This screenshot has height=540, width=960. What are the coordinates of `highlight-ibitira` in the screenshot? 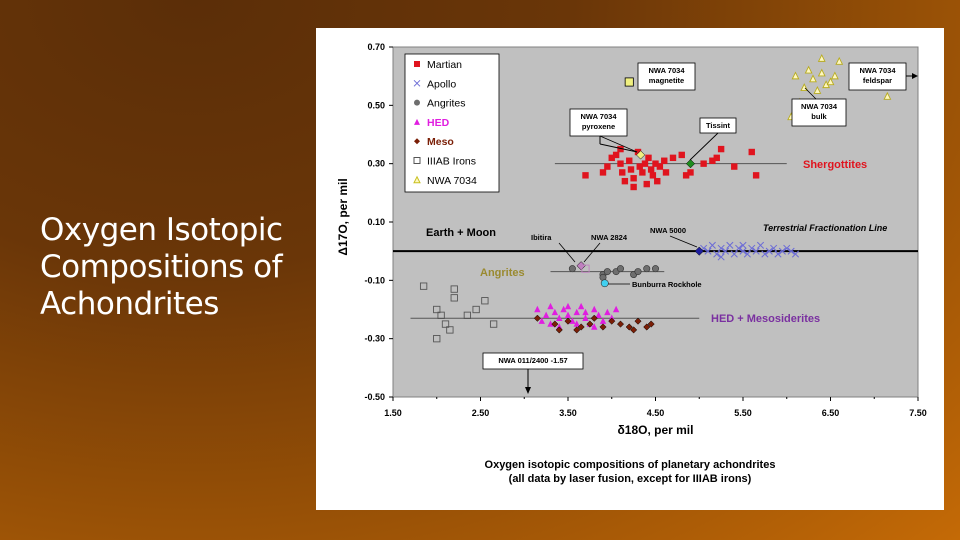 It's located at (581, 266).